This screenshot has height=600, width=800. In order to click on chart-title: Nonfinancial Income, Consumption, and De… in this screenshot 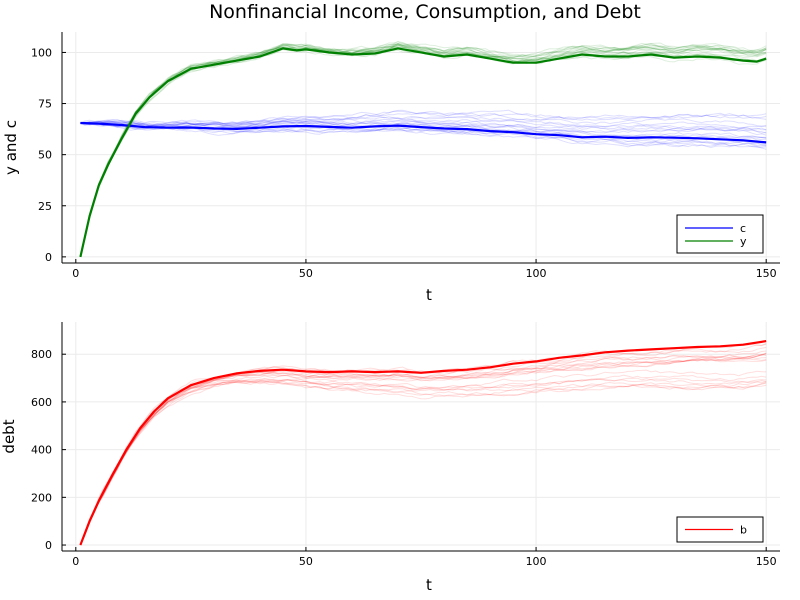, I will do `click(425, 12)`.